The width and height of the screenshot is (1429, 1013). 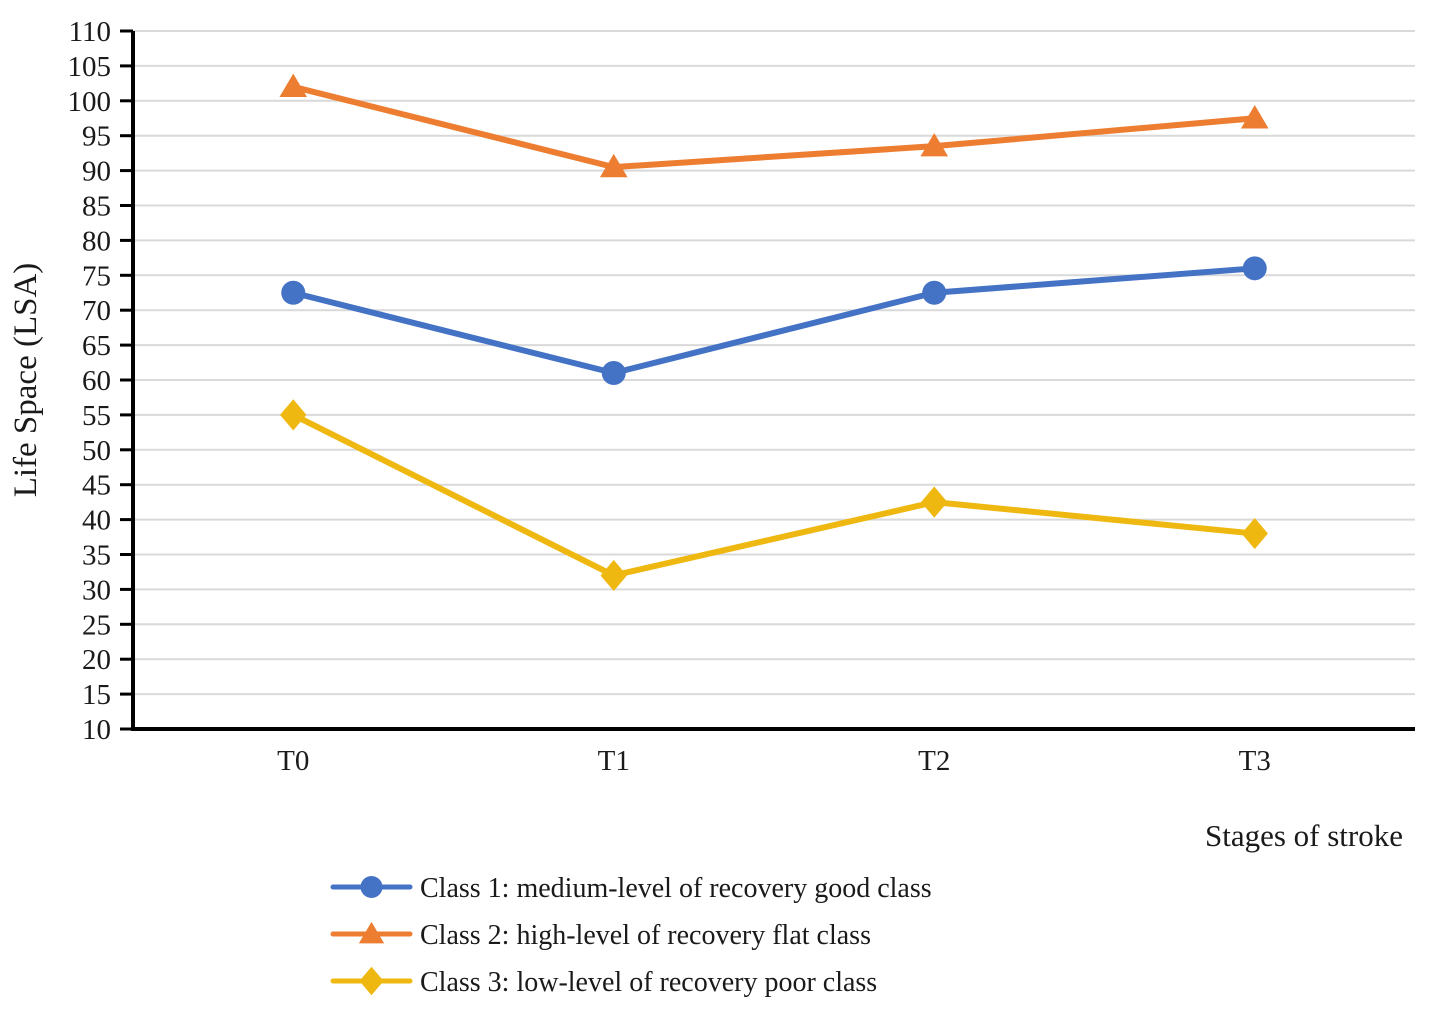 I want to click on y-tick-label: 100, so click(x=90, y=102).